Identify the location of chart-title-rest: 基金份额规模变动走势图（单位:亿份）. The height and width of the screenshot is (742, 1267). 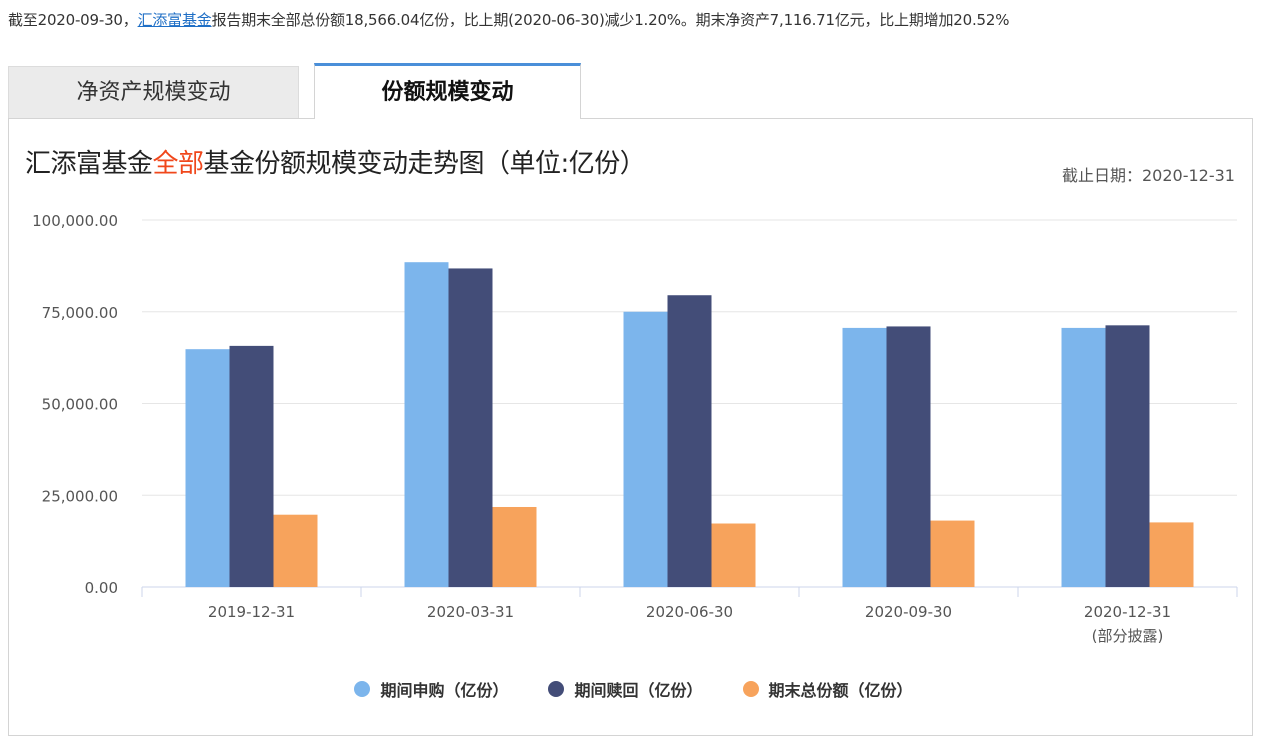
(424, 164).